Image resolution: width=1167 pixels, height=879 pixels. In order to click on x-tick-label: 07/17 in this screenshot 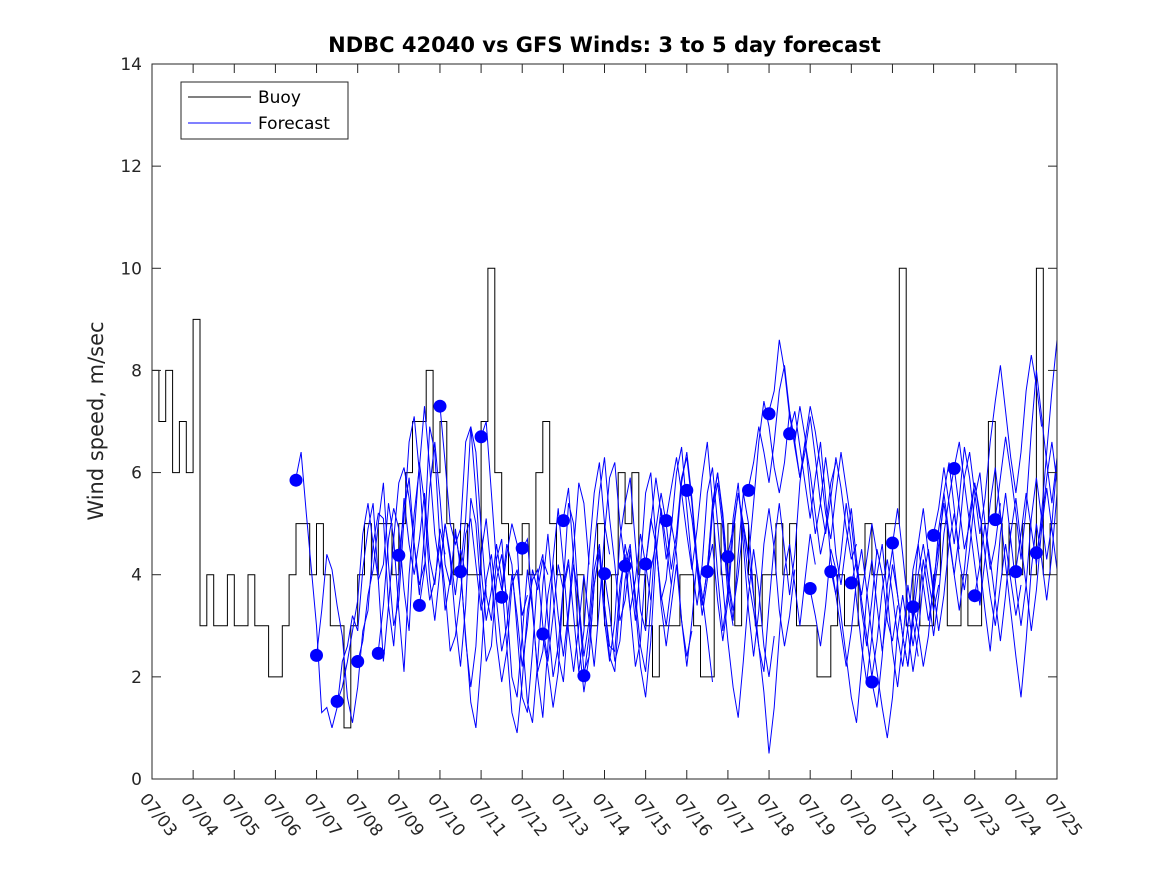, I will do `click(734, 815)`.